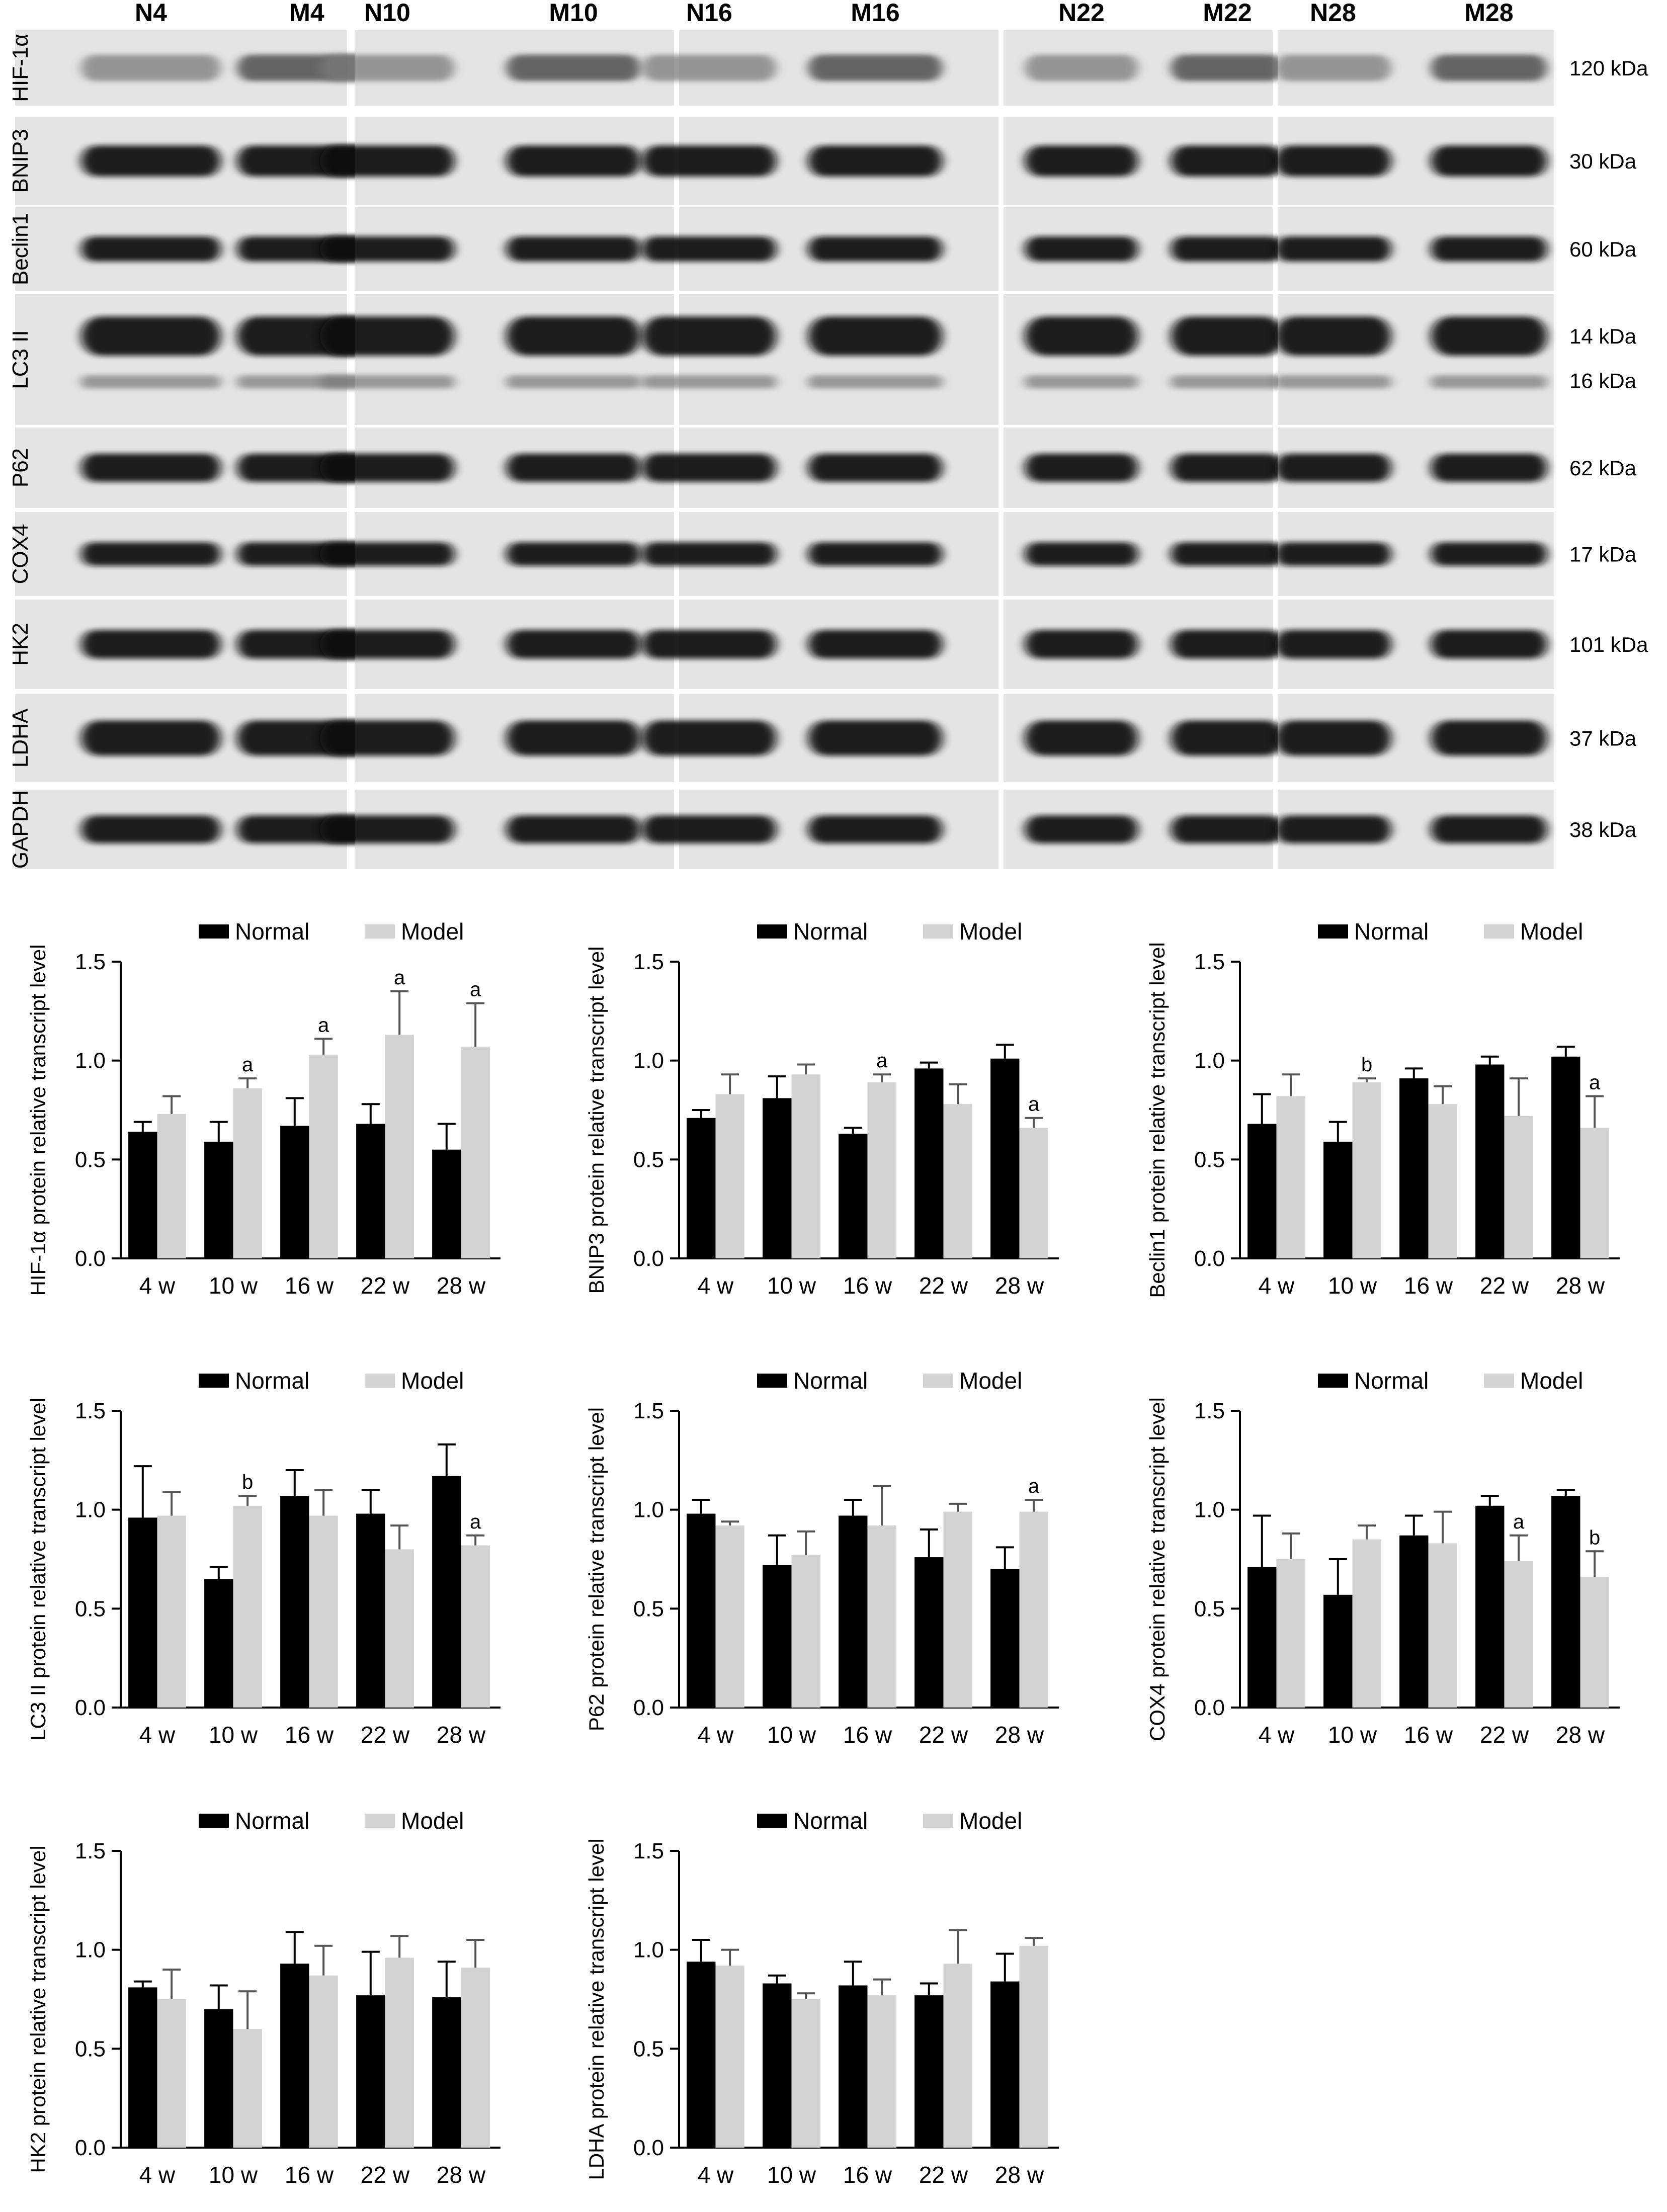 The width and height of the screenshot is (1667, 2212). Describe the element at coordinates (1609, 68) in the screenshot. I see `blot-size-label: 120 kDa` at that location.